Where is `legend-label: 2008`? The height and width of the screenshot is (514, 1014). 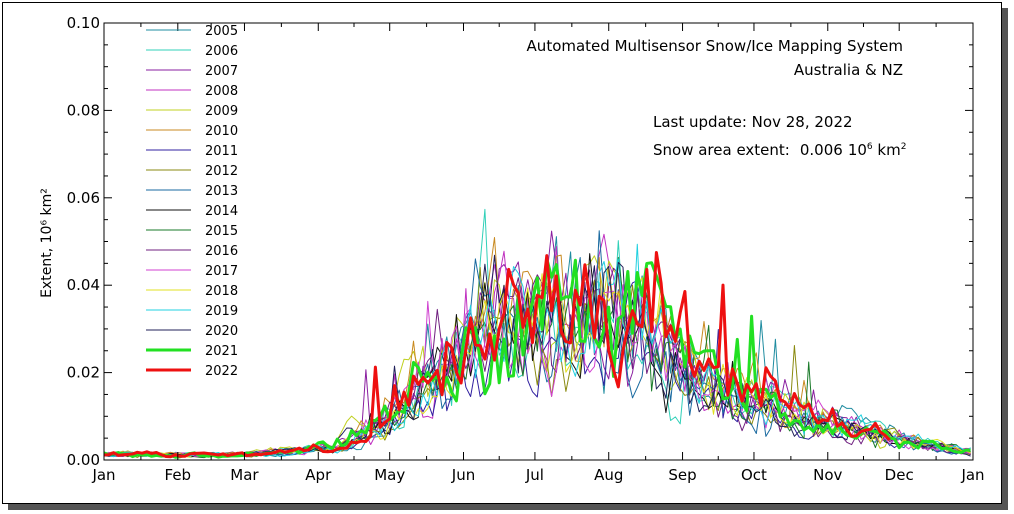
legend-label: 2008 is located at coordinates (221, 91).